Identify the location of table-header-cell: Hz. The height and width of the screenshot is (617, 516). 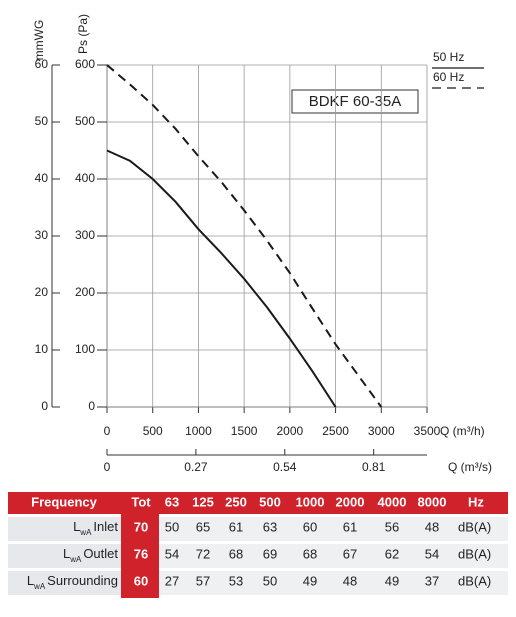
(476, 501).